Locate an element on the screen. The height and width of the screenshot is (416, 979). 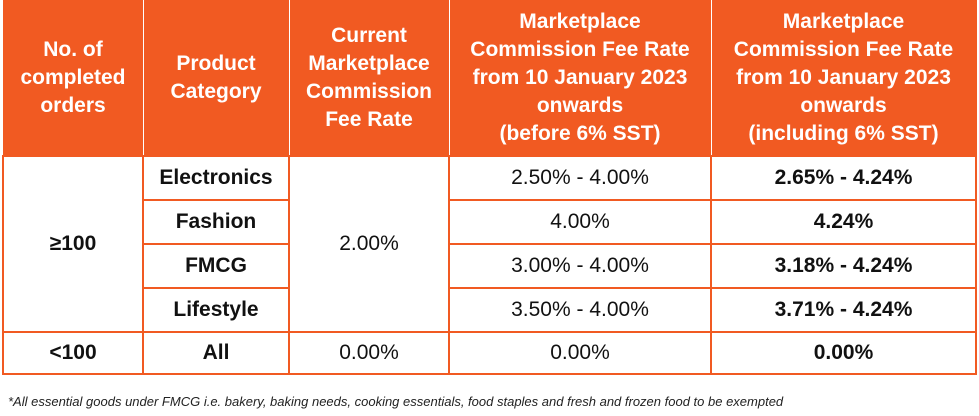
header-new-rate-sst-line: onwards is located at coordinates (843, 105).